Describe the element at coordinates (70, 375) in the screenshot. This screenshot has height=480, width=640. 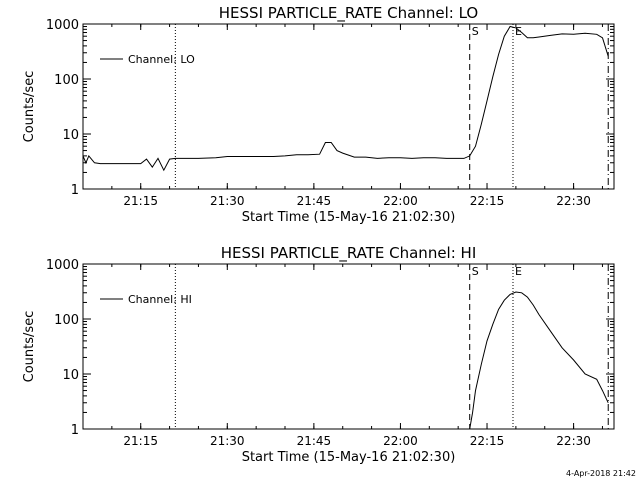
I see `panel2-y-tick-label: 10` at that location.